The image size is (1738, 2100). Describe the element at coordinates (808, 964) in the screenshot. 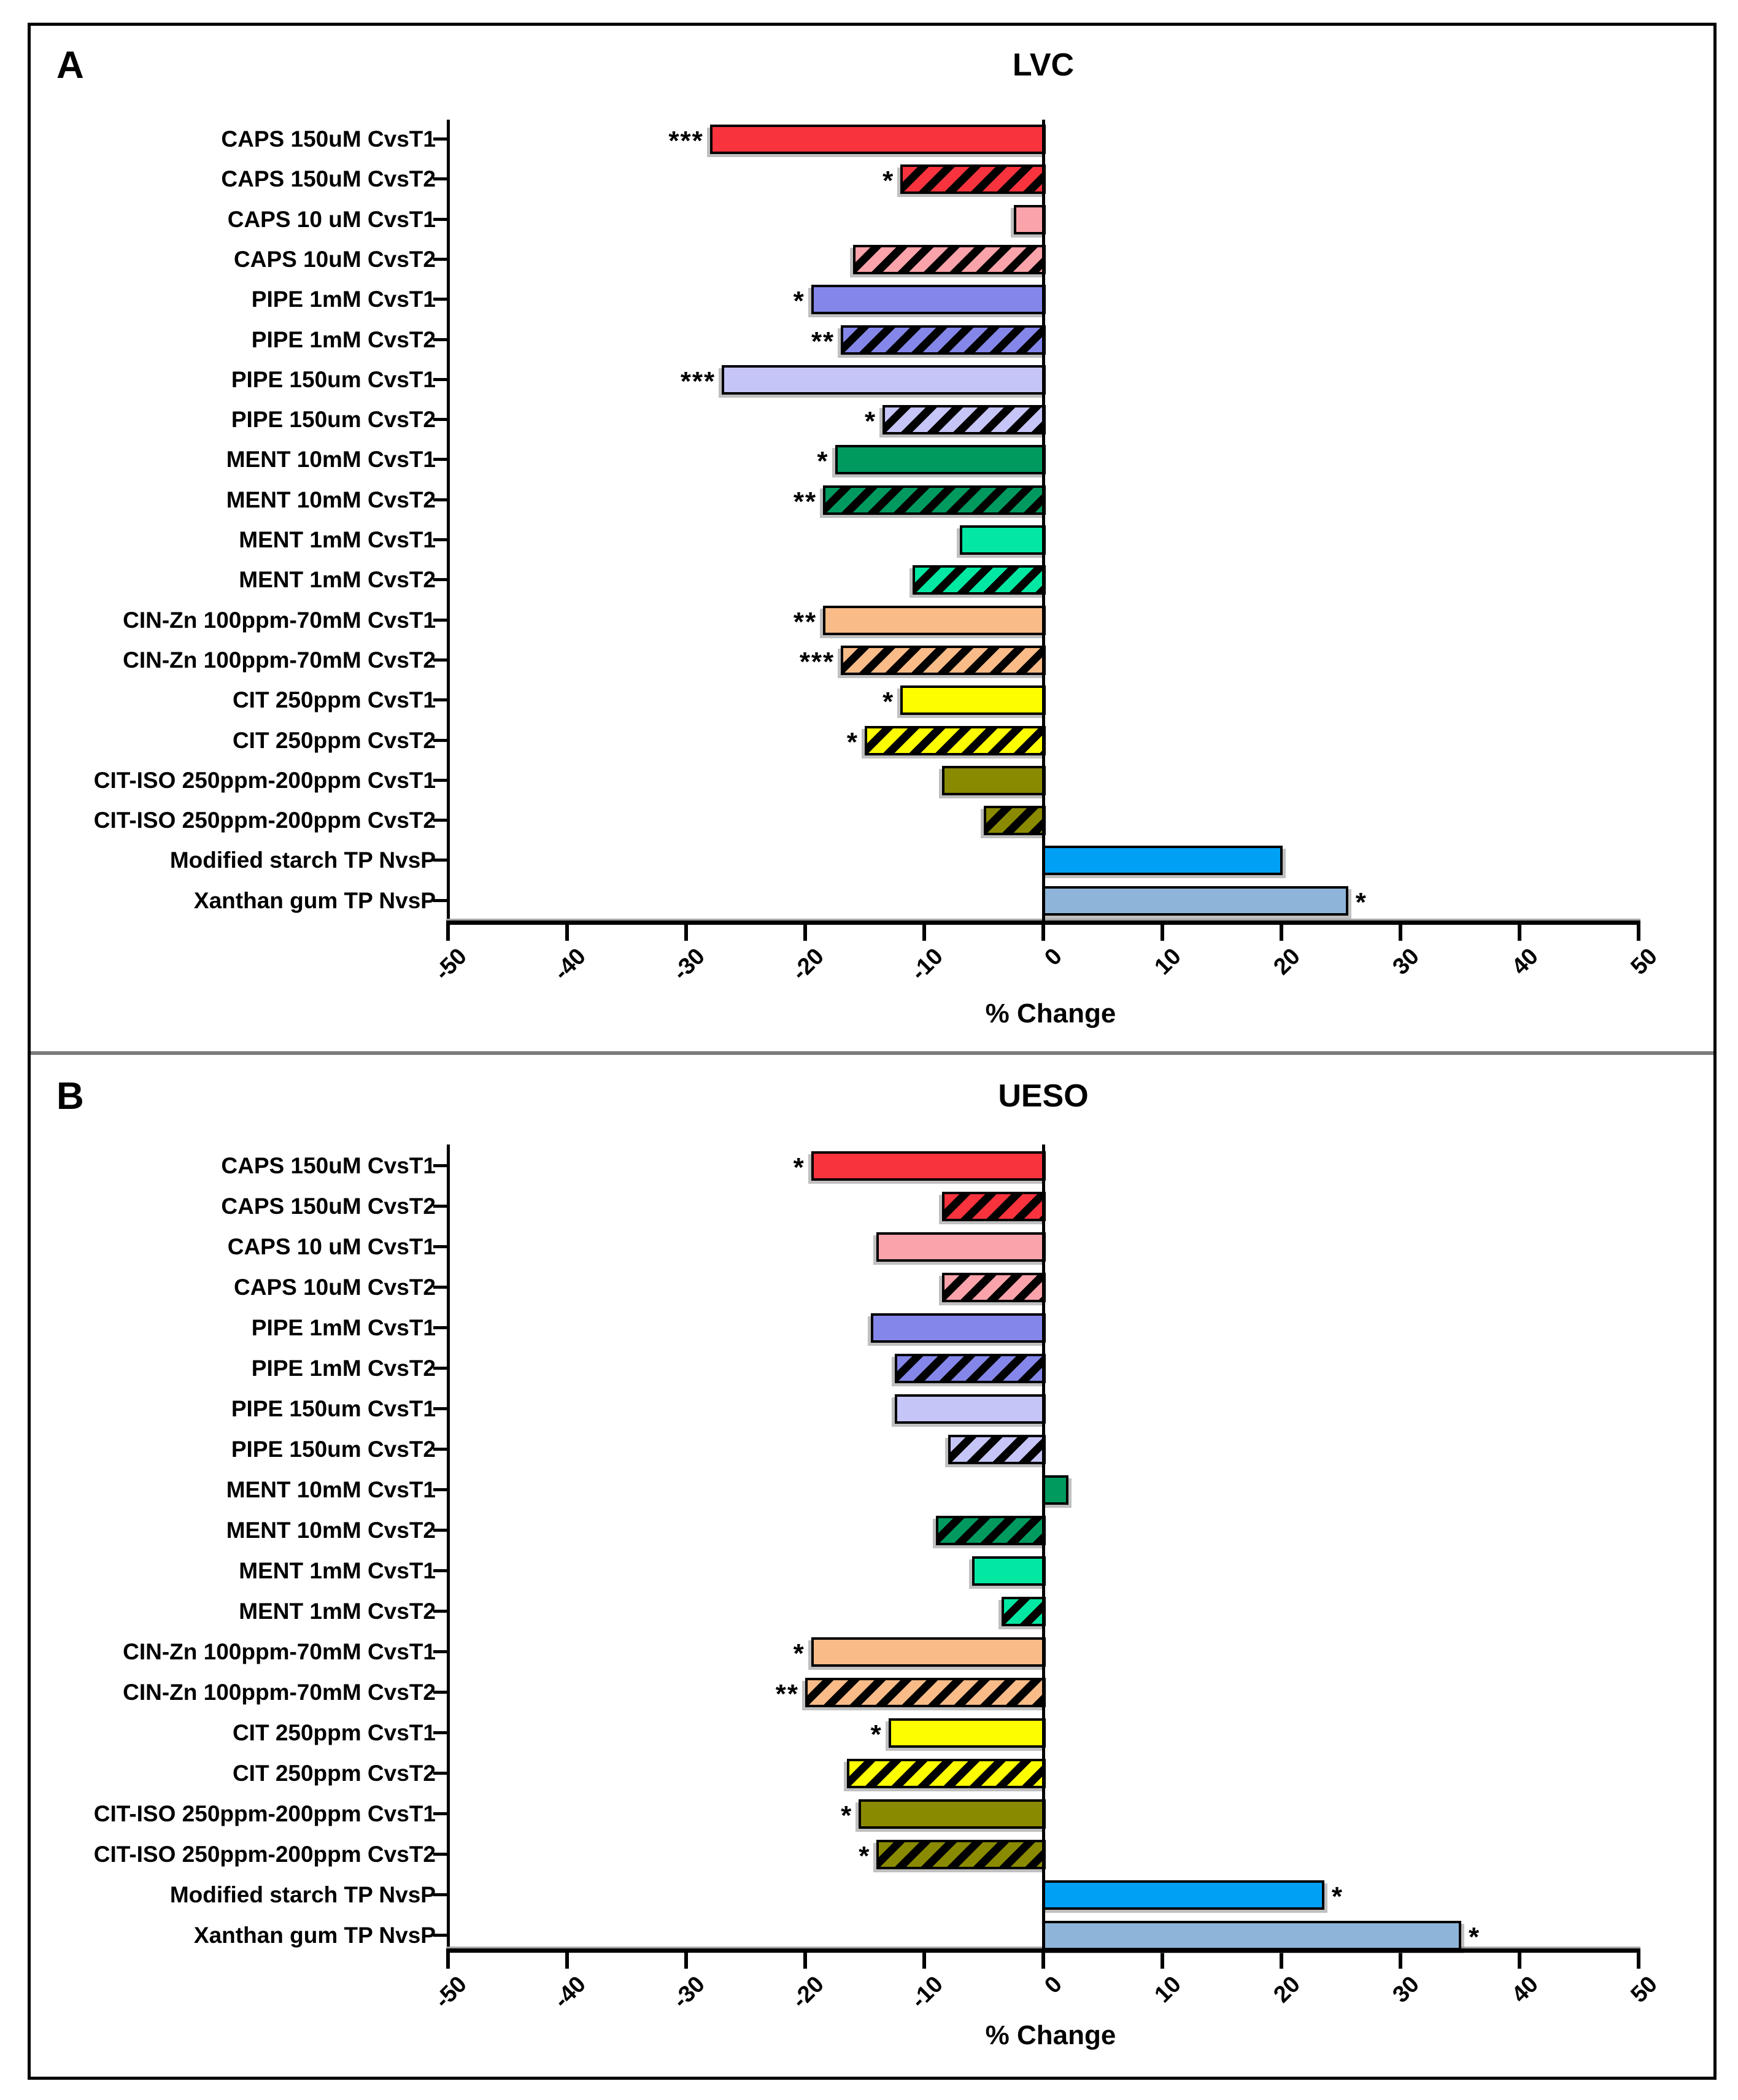

I see `x-tick-label: -20` at that location.